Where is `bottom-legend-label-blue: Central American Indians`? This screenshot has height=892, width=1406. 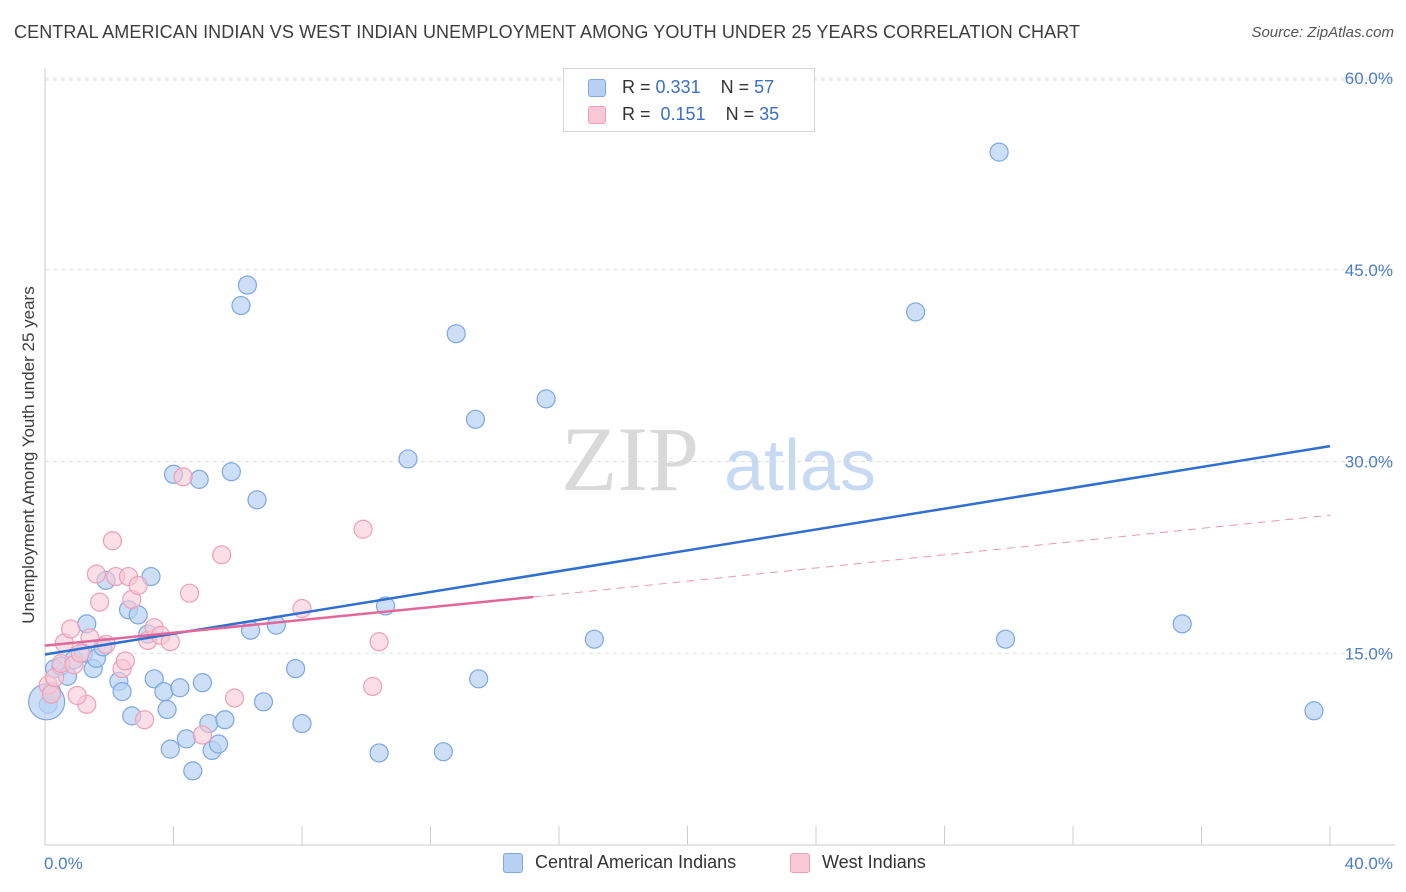 bottom-legend-label-blue: Central American Indians is located at coordinates (636, 862).